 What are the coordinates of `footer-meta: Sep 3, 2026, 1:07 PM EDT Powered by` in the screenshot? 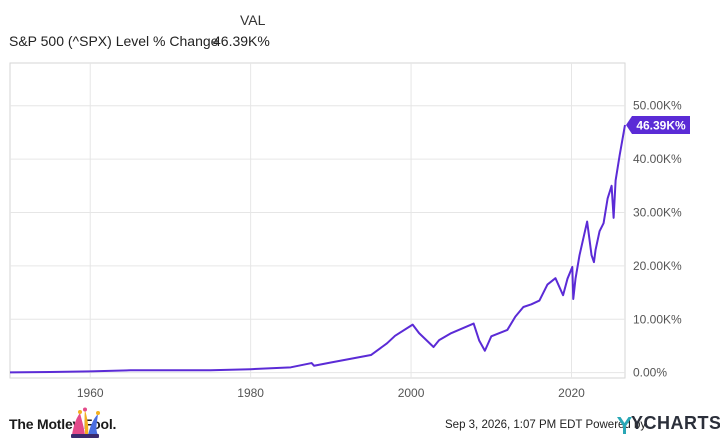 It's located at (545, 425).